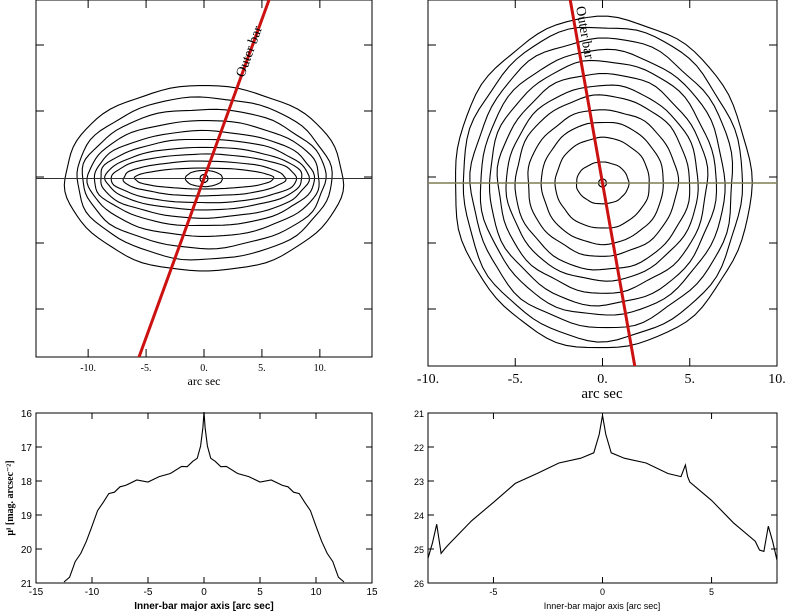 The height and width of the screenshot is (614, 793). I want to click on x-tick-label: 15, so click(372, 592).